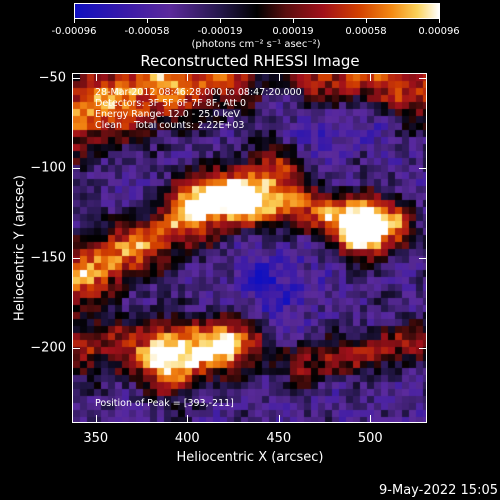 The image size is (500, 500). What do you see at coordinates (293, 31) in the screenshot?
I see `colorbar-tick-label: 0.00019` at bounding box center [293, 31].